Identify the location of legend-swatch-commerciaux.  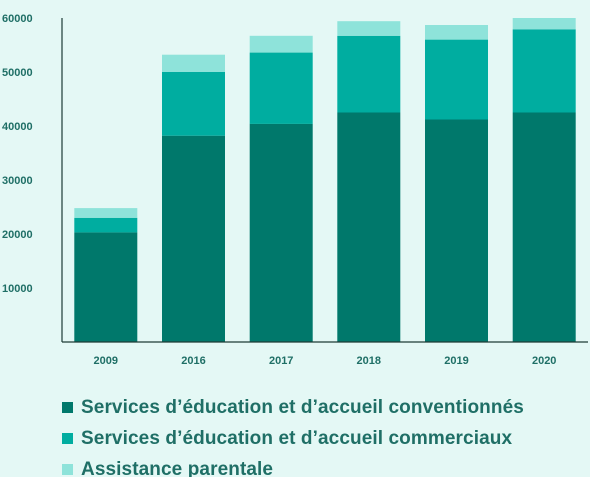
(67, 438).